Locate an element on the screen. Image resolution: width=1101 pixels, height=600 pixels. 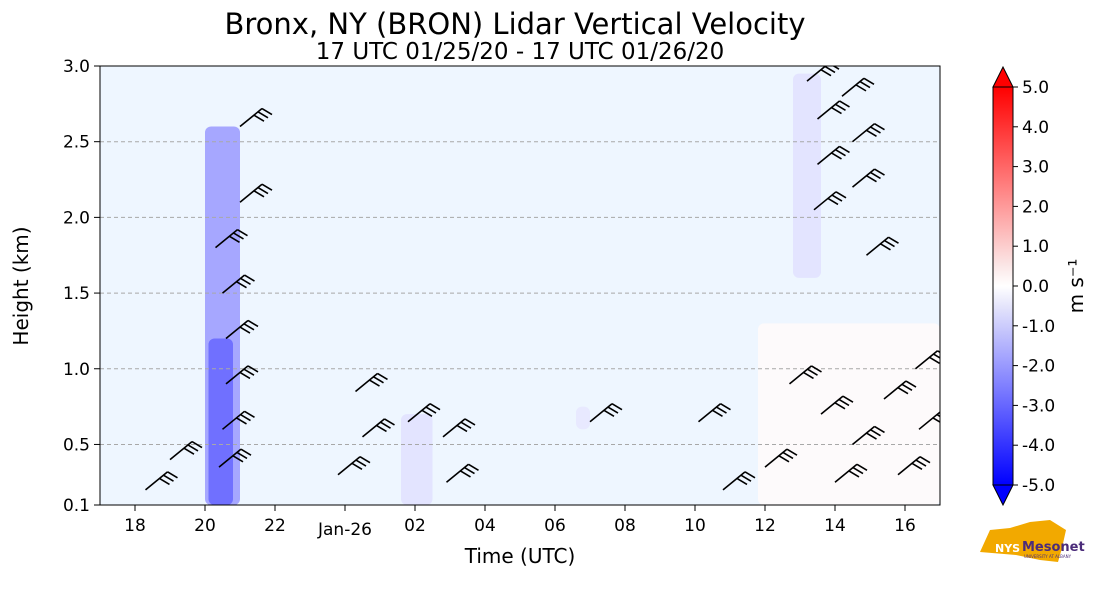
colorbar-tick-label: 4.0 is located at coordinates (1035, 128).